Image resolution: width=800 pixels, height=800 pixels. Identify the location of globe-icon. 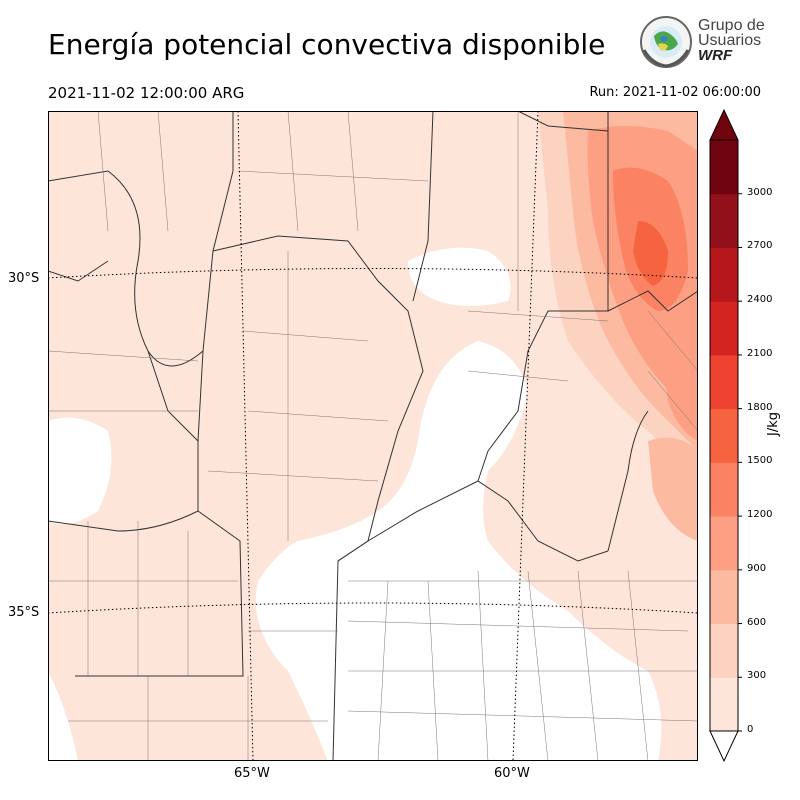
(666, 42).